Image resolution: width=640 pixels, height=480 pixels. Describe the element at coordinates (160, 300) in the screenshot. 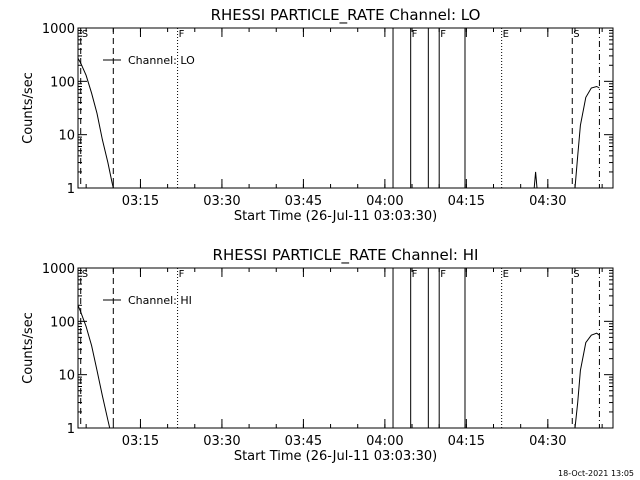

I see `legend-label: Channel: HI` at that location.